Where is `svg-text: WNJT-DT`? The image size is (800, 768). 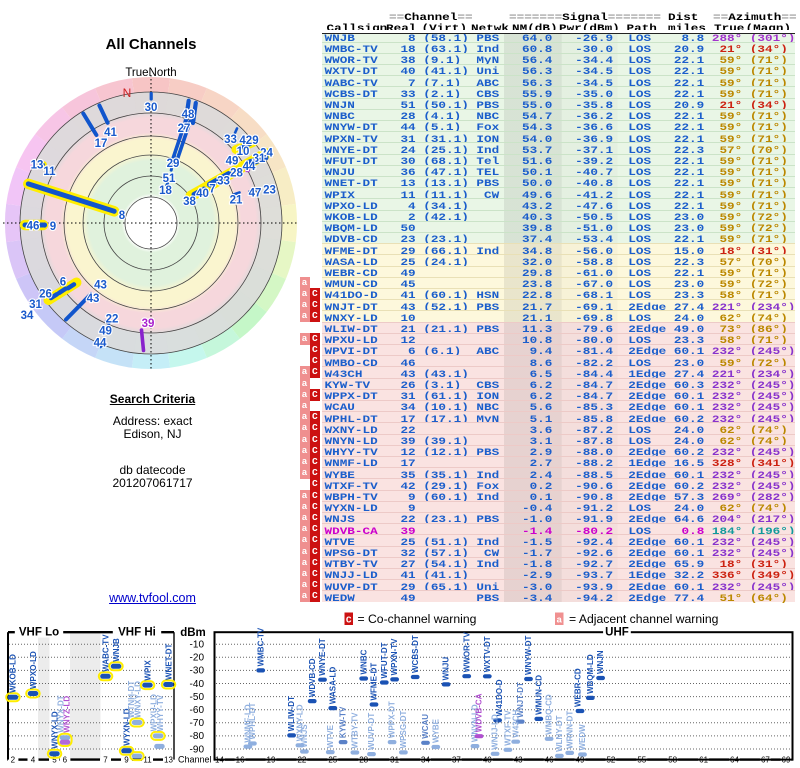 svg-text: WNJT-DT is located at coordinates (520, 700).